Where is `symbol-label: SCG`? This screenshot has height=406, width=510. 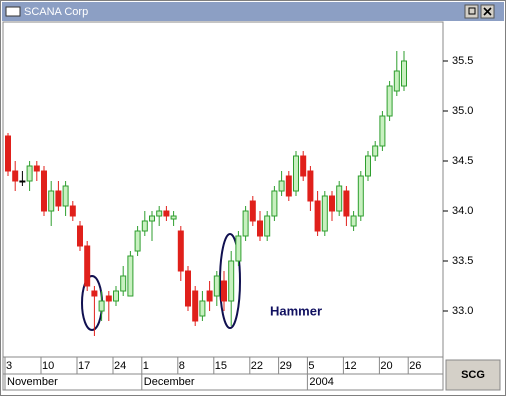
symbol-label: SCG is located at coordinates (473, 375).